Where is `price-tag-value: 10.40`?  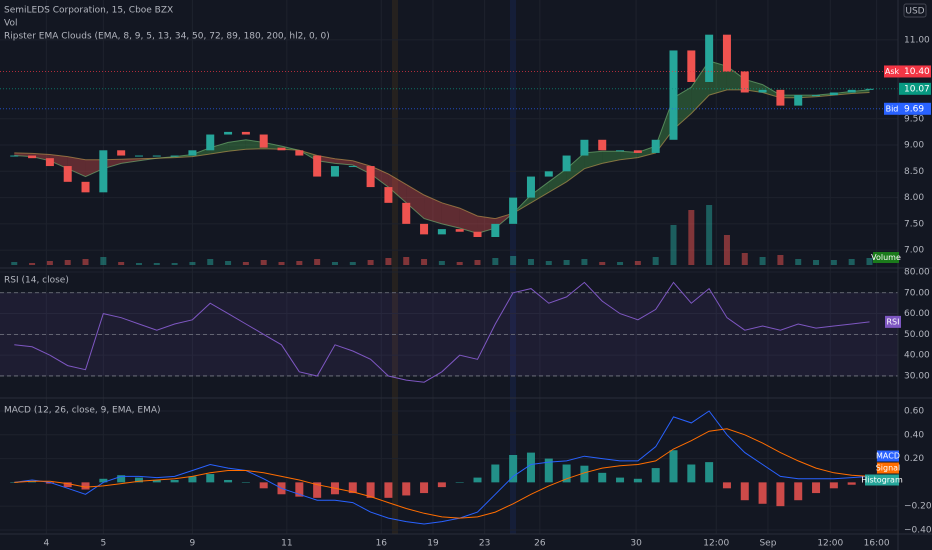 price-tag-value: 10.40 is located at coordinates (917, 72).